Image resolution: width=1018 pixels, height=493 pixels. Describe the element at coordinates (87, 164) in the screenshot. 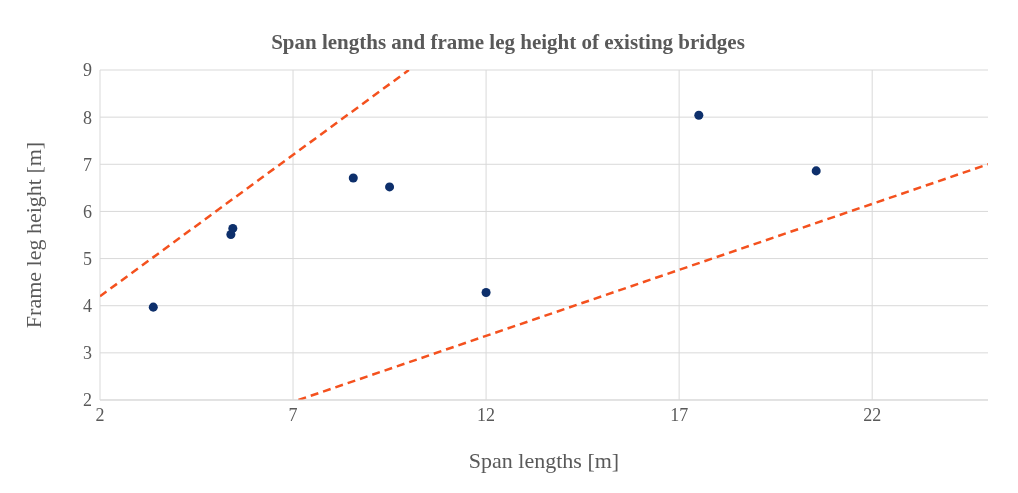

I see `y-tick-label: 7` at that location.